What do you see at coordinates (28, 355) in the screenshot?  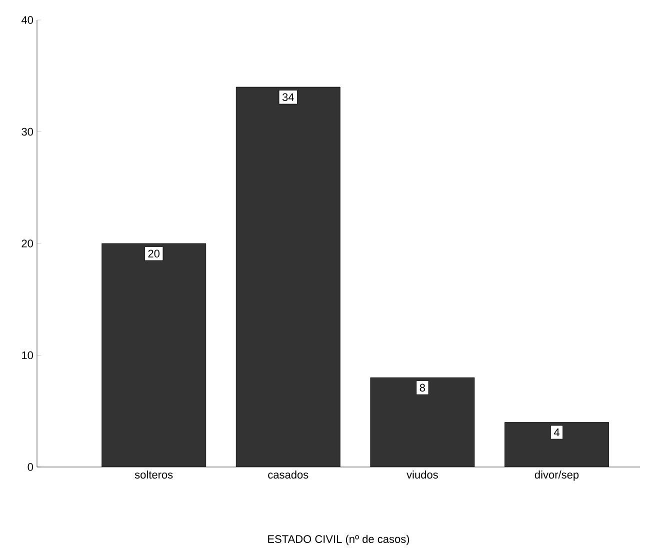 I see `y-tick-label: 10` at bounding box center [28, 355].